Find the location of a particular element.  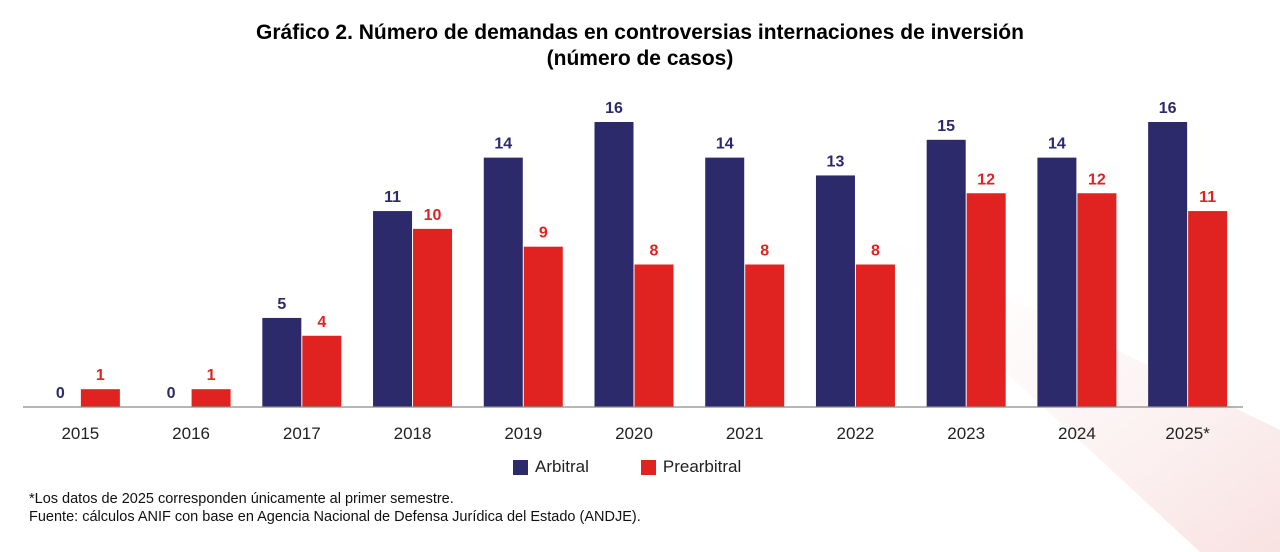

x-tick-label-2017: 2017 is located at coordinates (302, 433).